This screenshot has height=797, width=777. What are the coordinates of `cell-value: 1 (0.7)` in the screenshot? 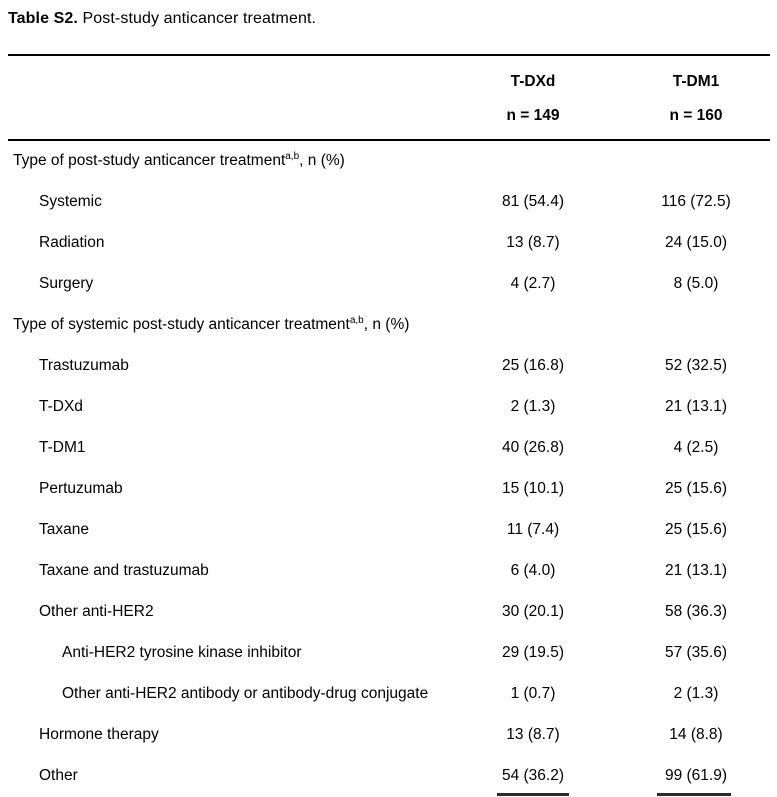 It's located at (533, 693).